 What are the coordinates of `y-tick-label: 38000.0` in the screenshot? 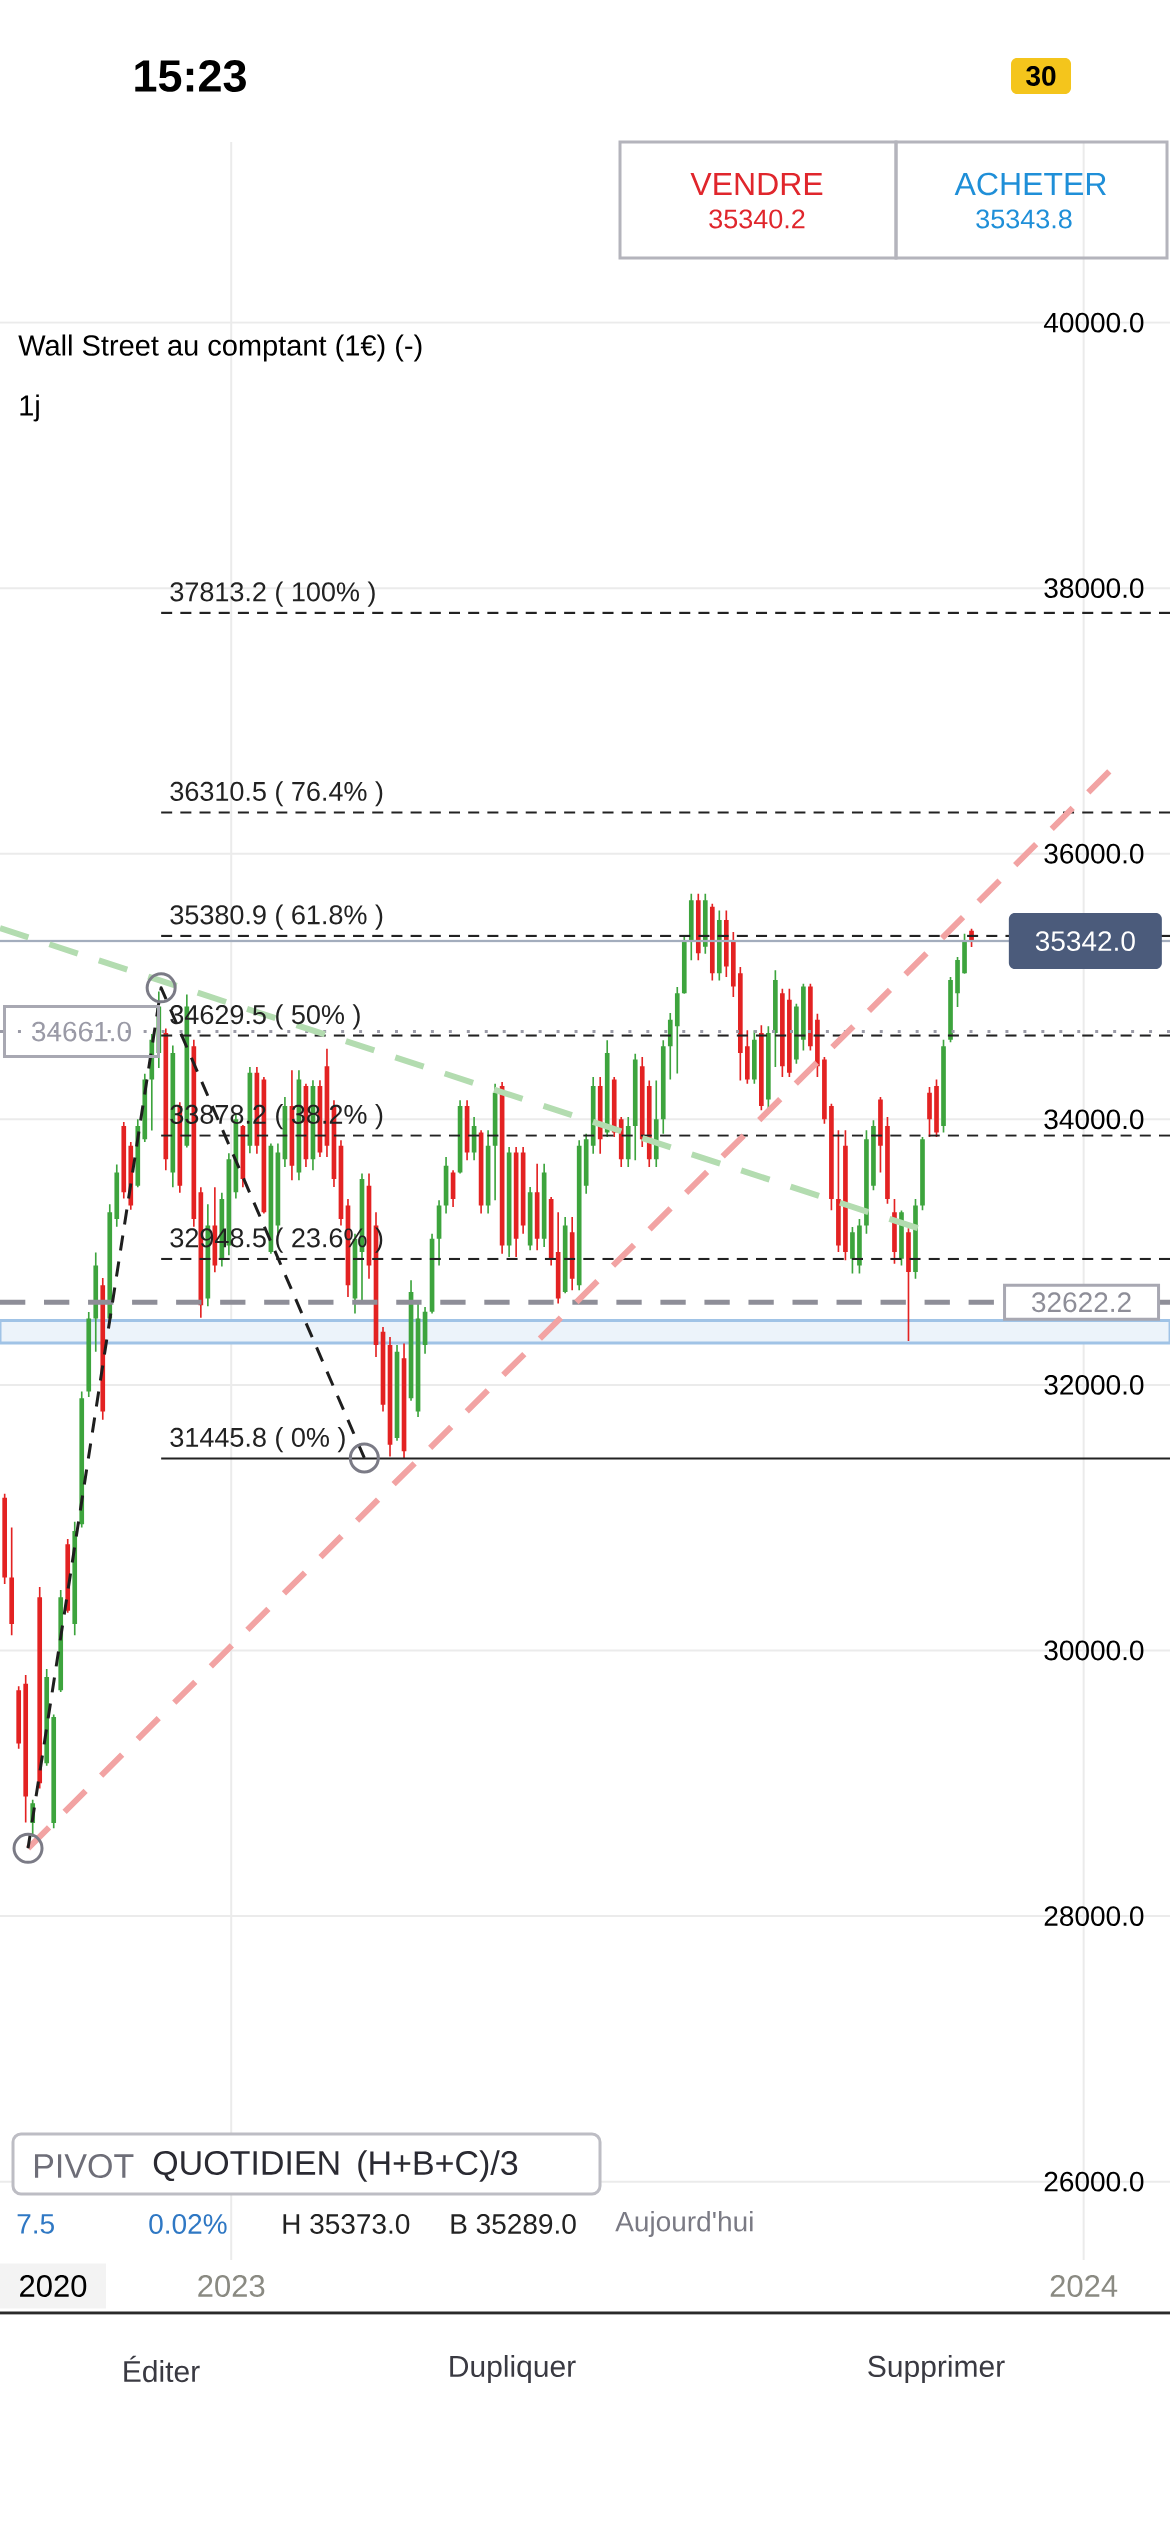 It's located at (1094, 588).